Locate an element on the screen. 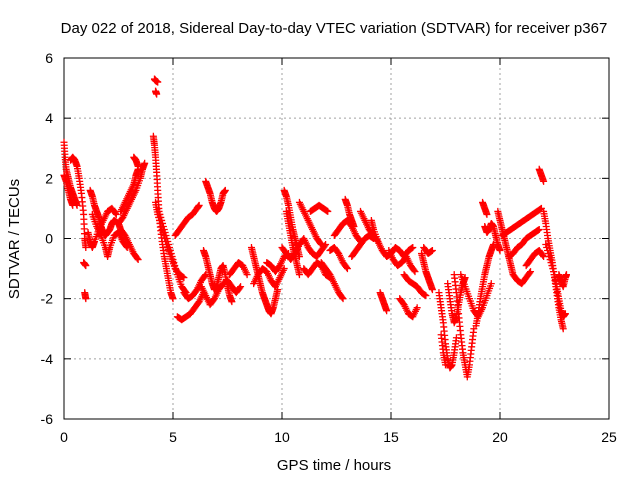 The height and width of the screenshot is (480, 640). y-tick-label: 6 is located at coordinates (49, 58).